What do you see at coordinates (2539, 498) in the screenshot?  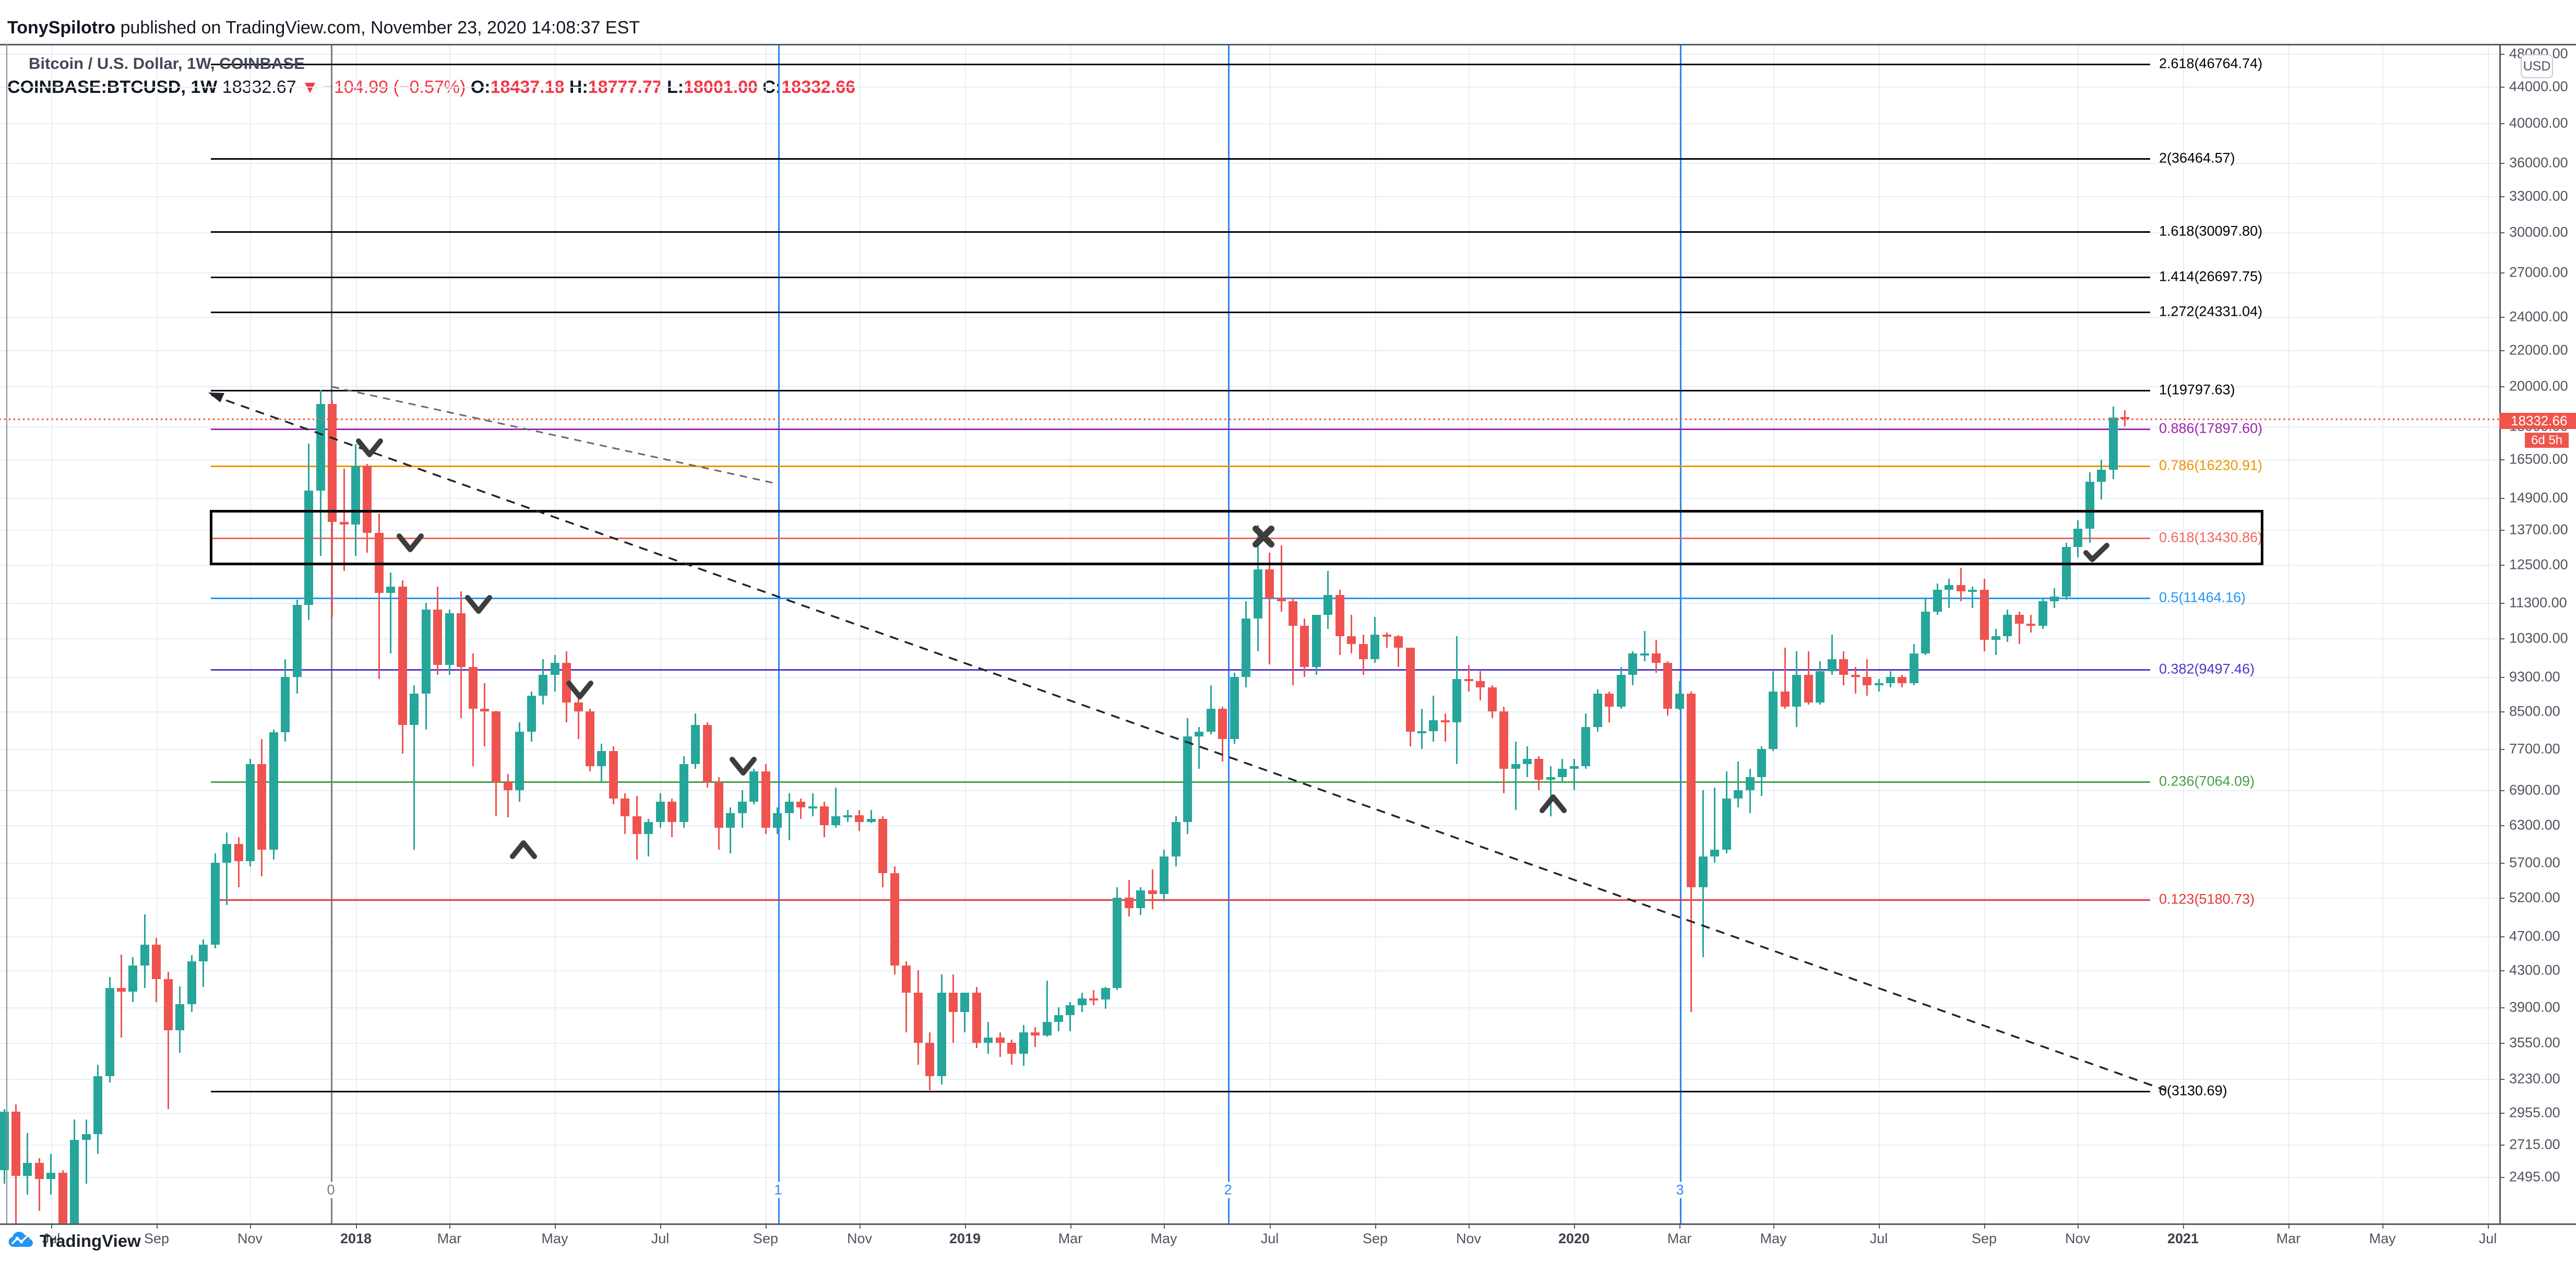 I see `price-tick-label: 14900.00` at bounding box center [2539, 498].